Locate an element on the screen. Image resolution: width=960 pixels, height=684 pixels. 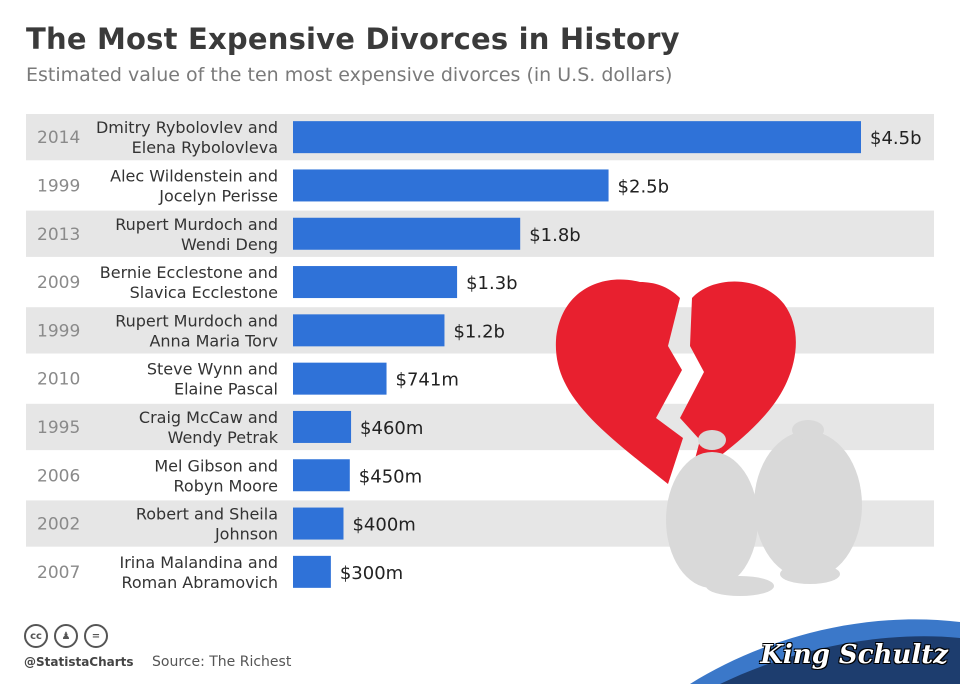
couple-label: Robert and Sheila is located at coordinates (207, 514).